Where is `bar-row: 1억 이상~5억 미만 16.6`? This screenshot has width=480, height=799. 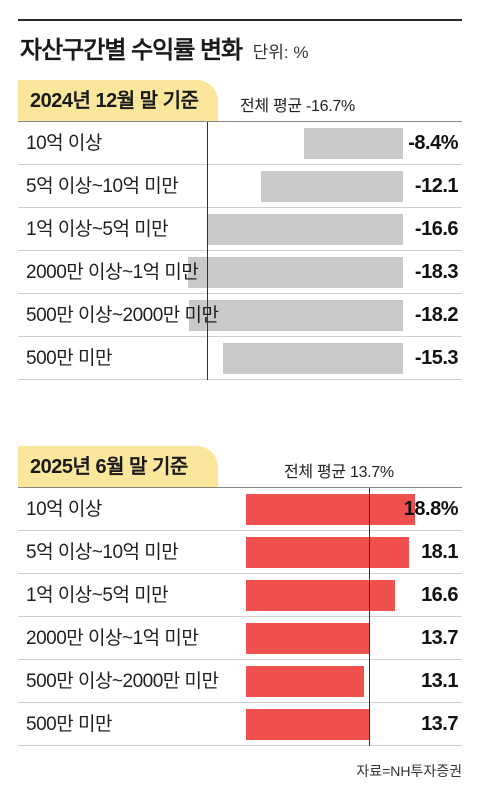
bar-row: 1억 이상~5억 미만 16.6 is located at coordinates (240, 595).